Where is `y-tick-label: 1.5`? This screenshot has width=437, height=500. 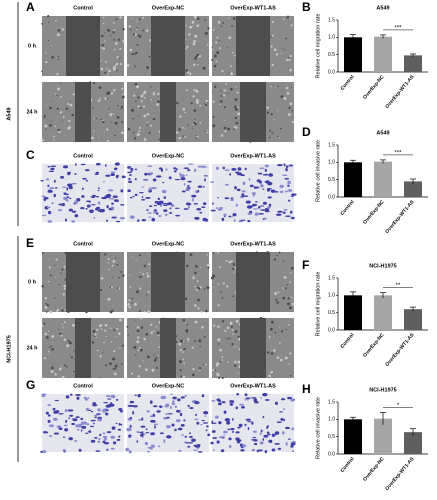 y-tick-label: 1.5 is located at coordinates (331, 402).